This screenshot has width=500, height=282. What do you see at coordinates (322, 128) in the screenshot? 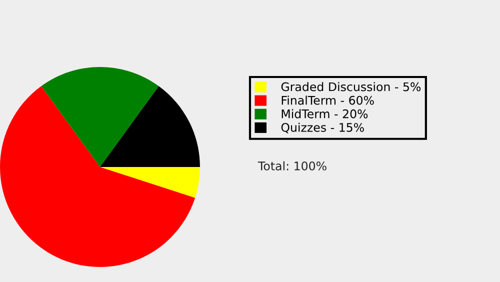
I see `legend-label: Quizzes - 15%` at bounding box center [322, 128].